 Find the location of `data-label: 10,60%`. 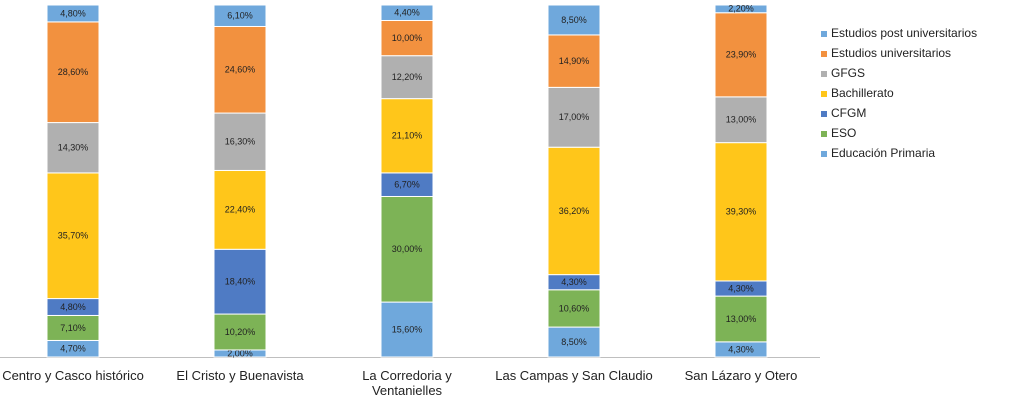

data-label: 10,60% is located at coordinates (574, 308).